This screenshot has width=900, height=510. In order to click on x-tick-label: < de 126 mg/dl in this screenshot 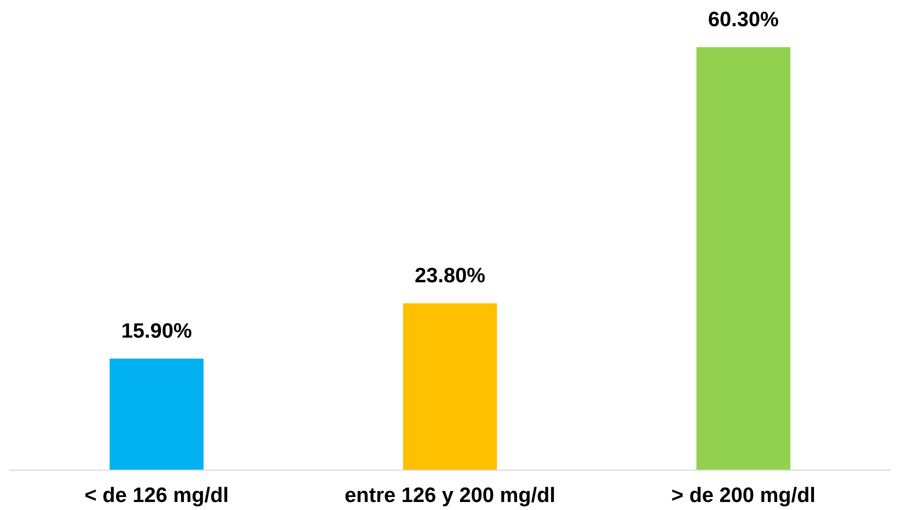, I will do `click(156, 496)`.